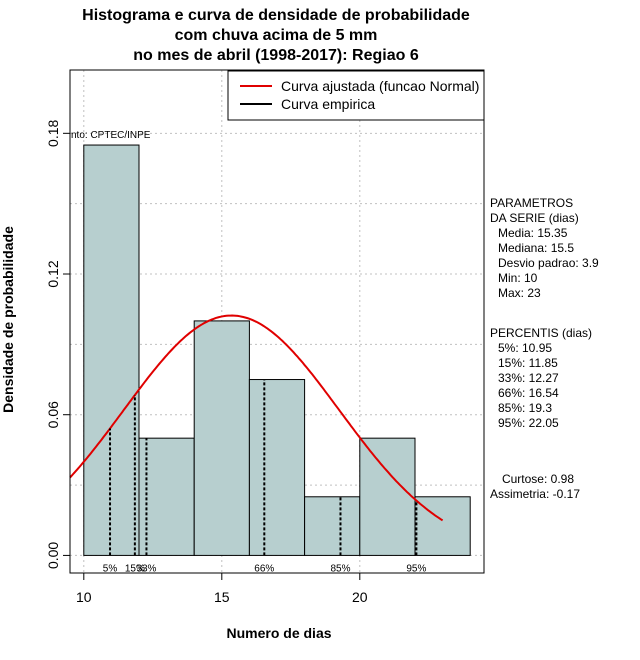 The width and height of the screenshot is (640, 660). I want to click on y-tick-label-2: 0.12, so click(53, 273).